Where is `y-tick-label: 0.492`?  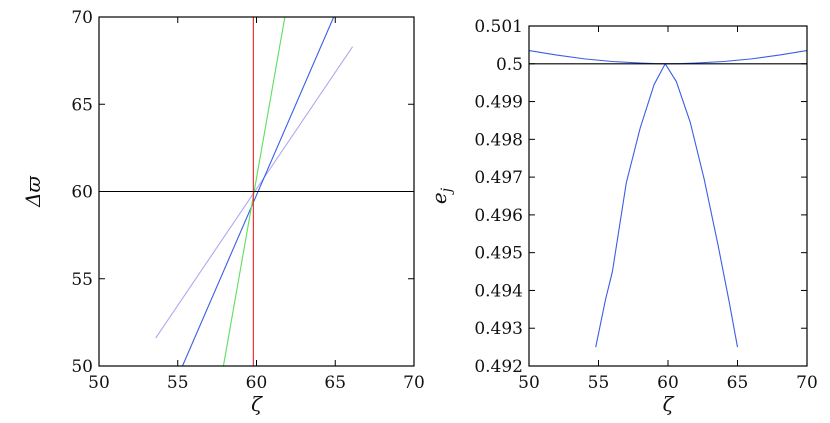 y-tick-label: 0.492 is located at coordinates (498, 367).